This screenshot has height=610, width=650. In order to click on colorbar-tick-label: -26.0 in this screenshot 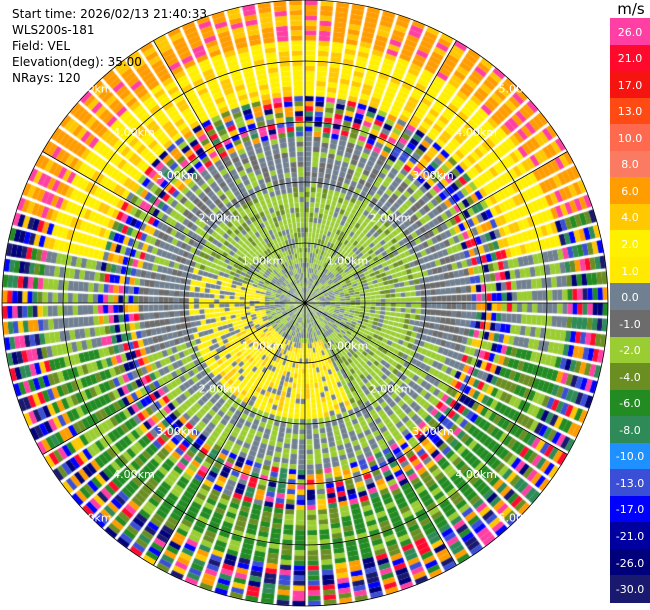, I will do `click(630, 563)`.